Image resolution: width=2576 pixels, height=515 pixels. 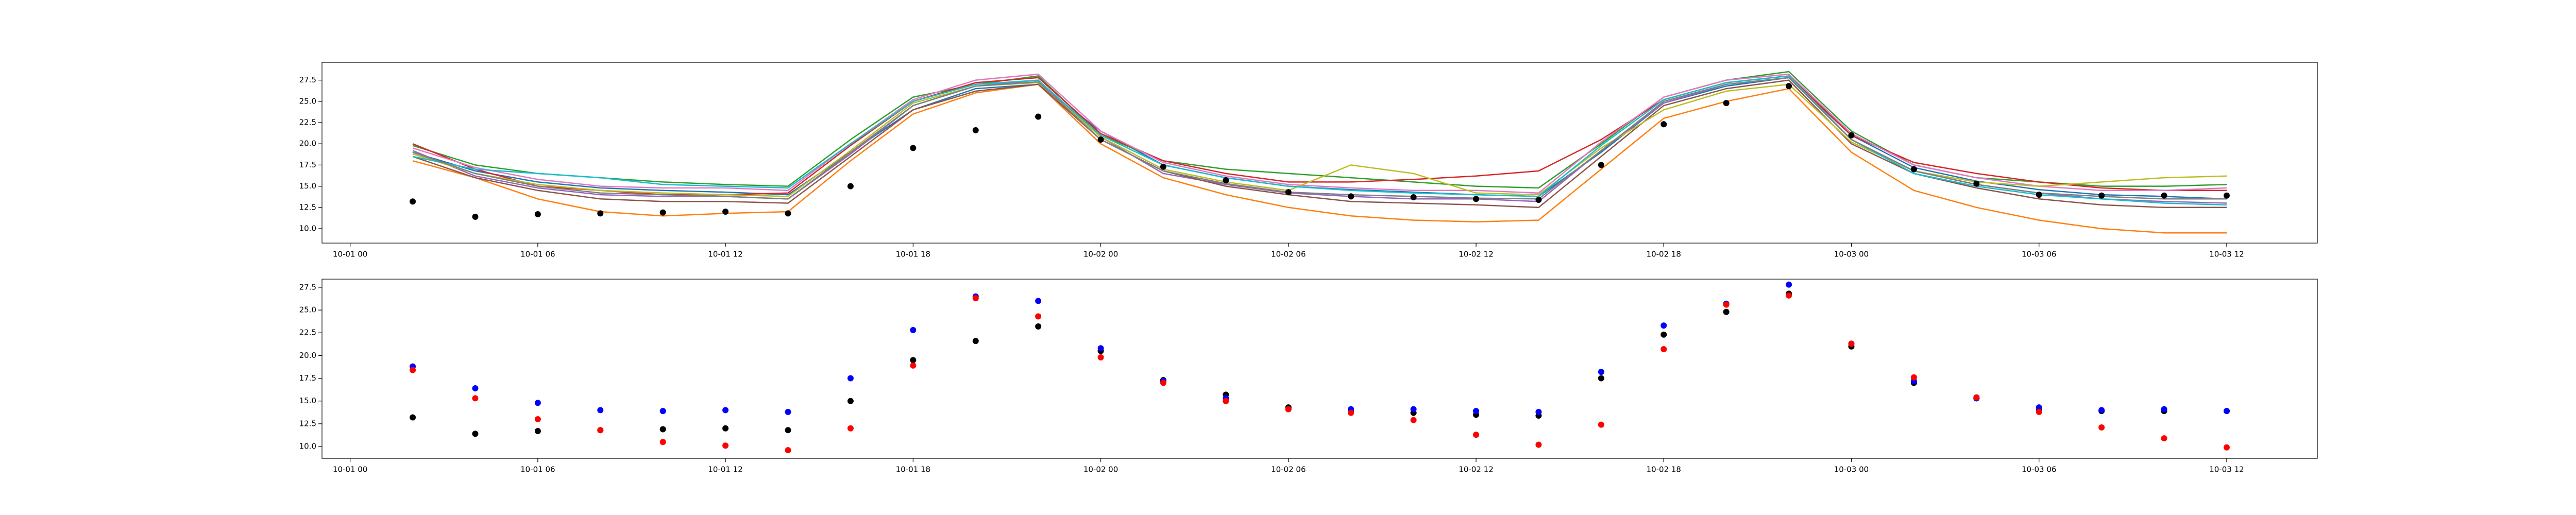 I want to click on x-tick-label: 10-02 18, so click(x=1664, y=254).